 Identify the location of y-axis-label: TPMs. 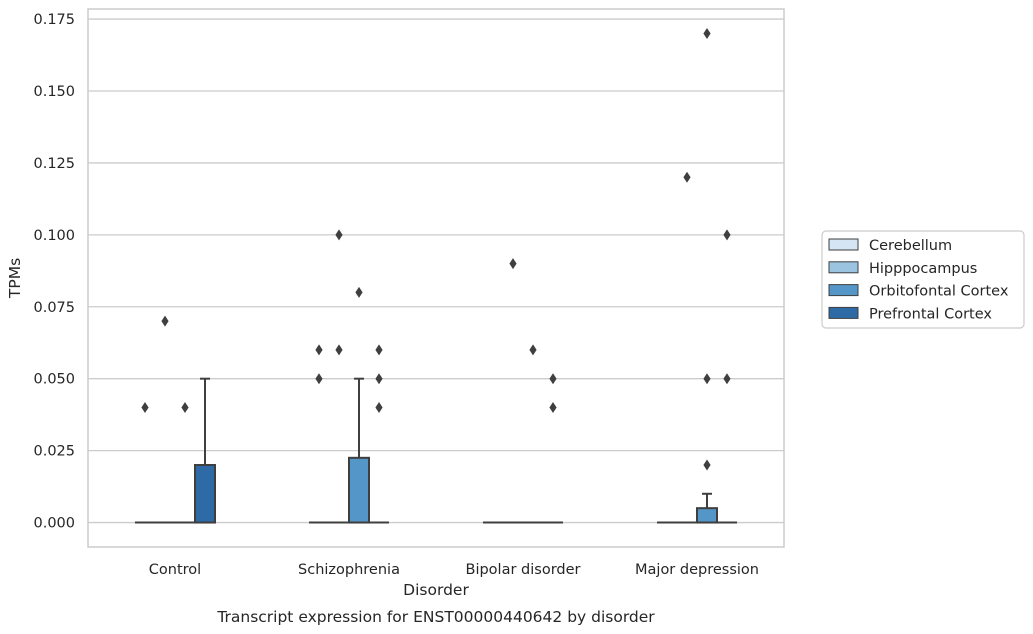
(15, 278).